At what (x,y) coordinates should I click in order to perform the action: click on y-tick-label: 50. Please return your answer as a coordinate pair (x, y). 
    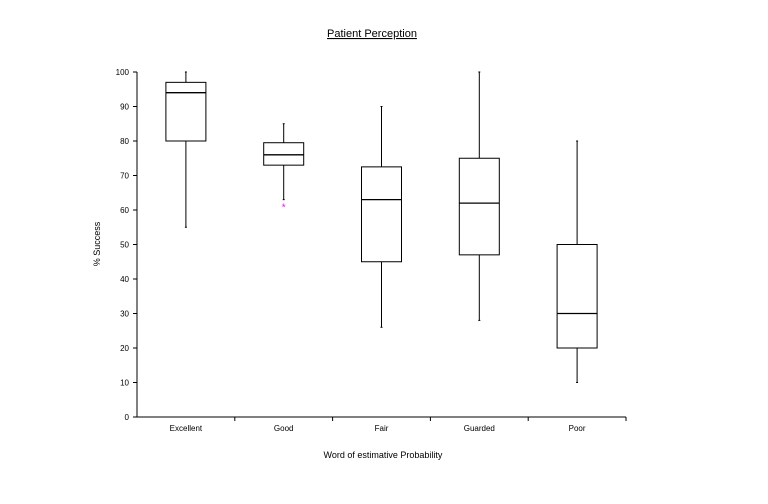
    Looking at the image, I should click on (124, 245).